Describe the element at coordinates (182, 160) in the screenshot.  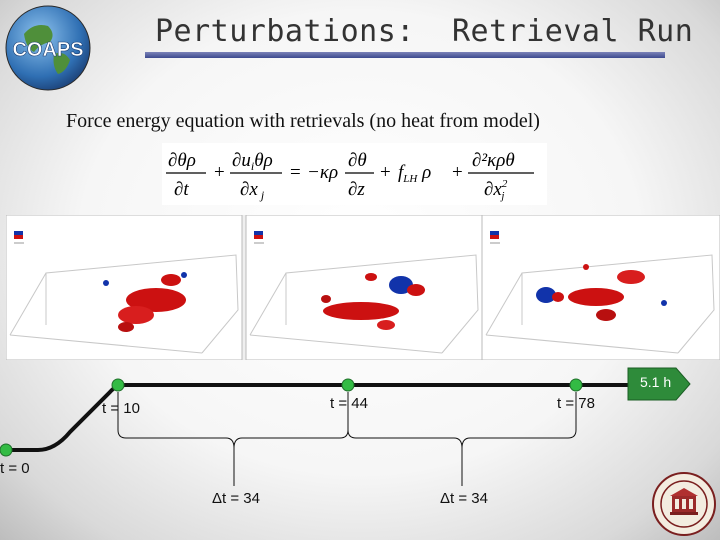
I see `svg-text: ∂θρ` at that location.